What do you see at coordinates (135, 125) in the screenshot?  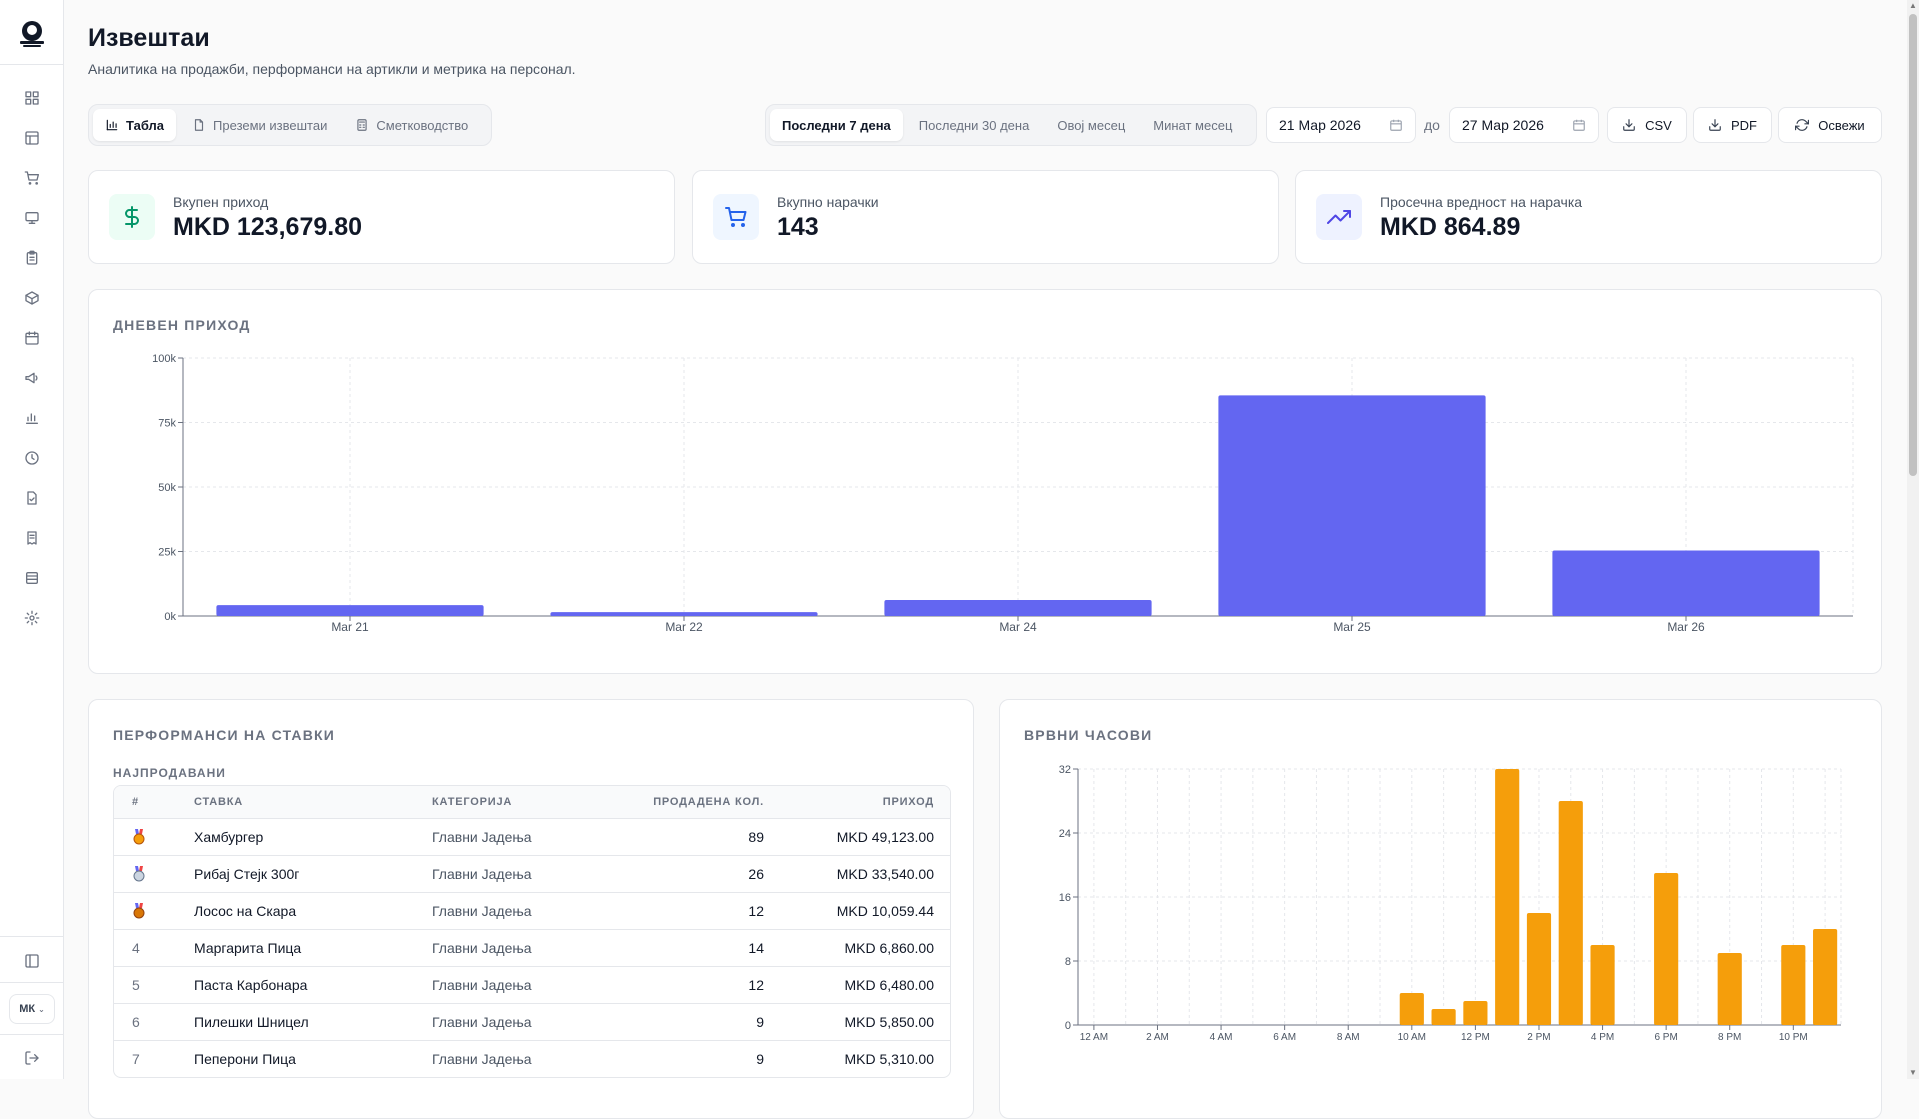 I see `tab-dashboard: Табла` at bounding box center [135, 125].